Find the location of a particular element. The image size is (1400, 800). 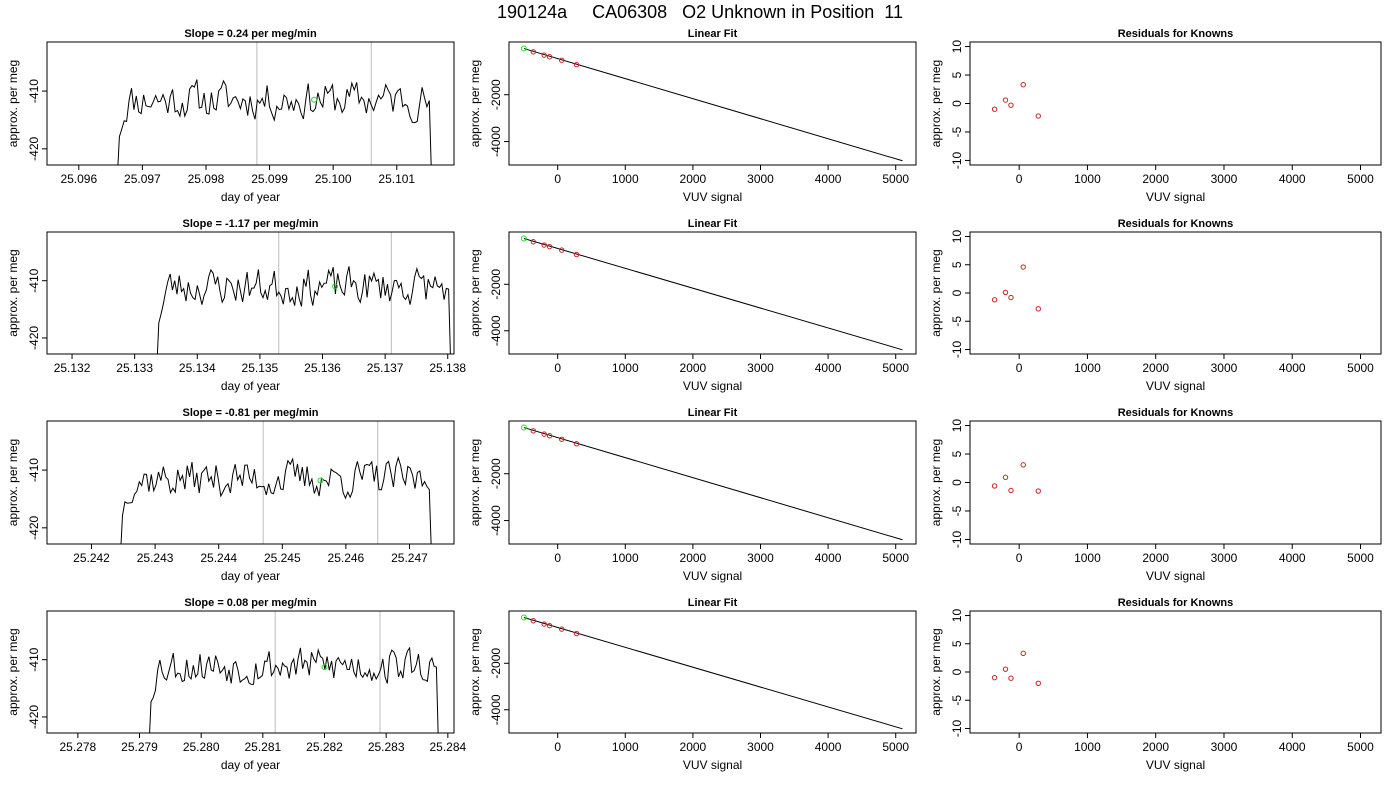

y-tick-label: -2000 is located at coordinates (496, 473).